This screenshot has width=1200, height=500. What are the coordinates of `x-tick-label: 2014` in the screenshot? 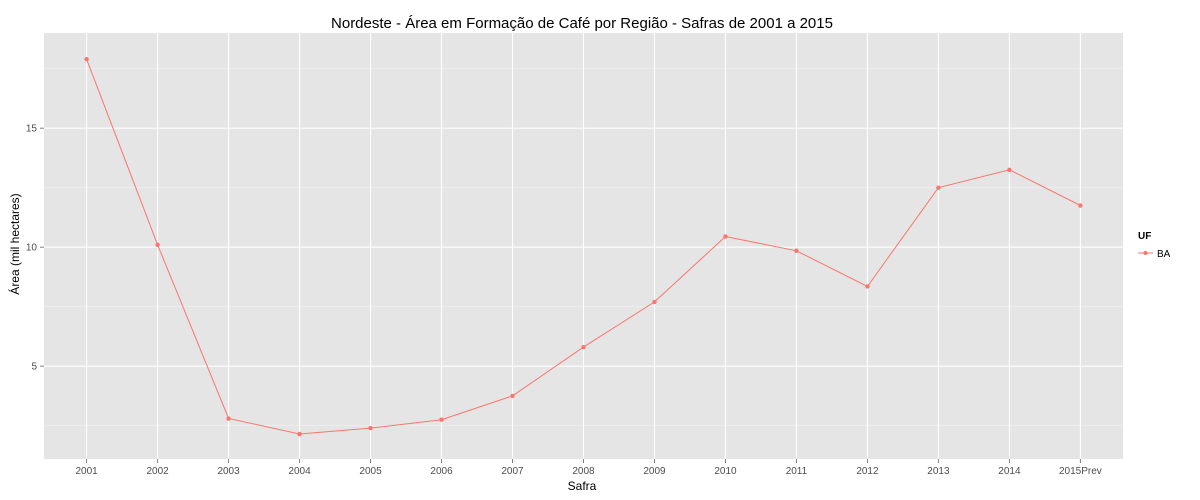 It's located at (1009, 471).